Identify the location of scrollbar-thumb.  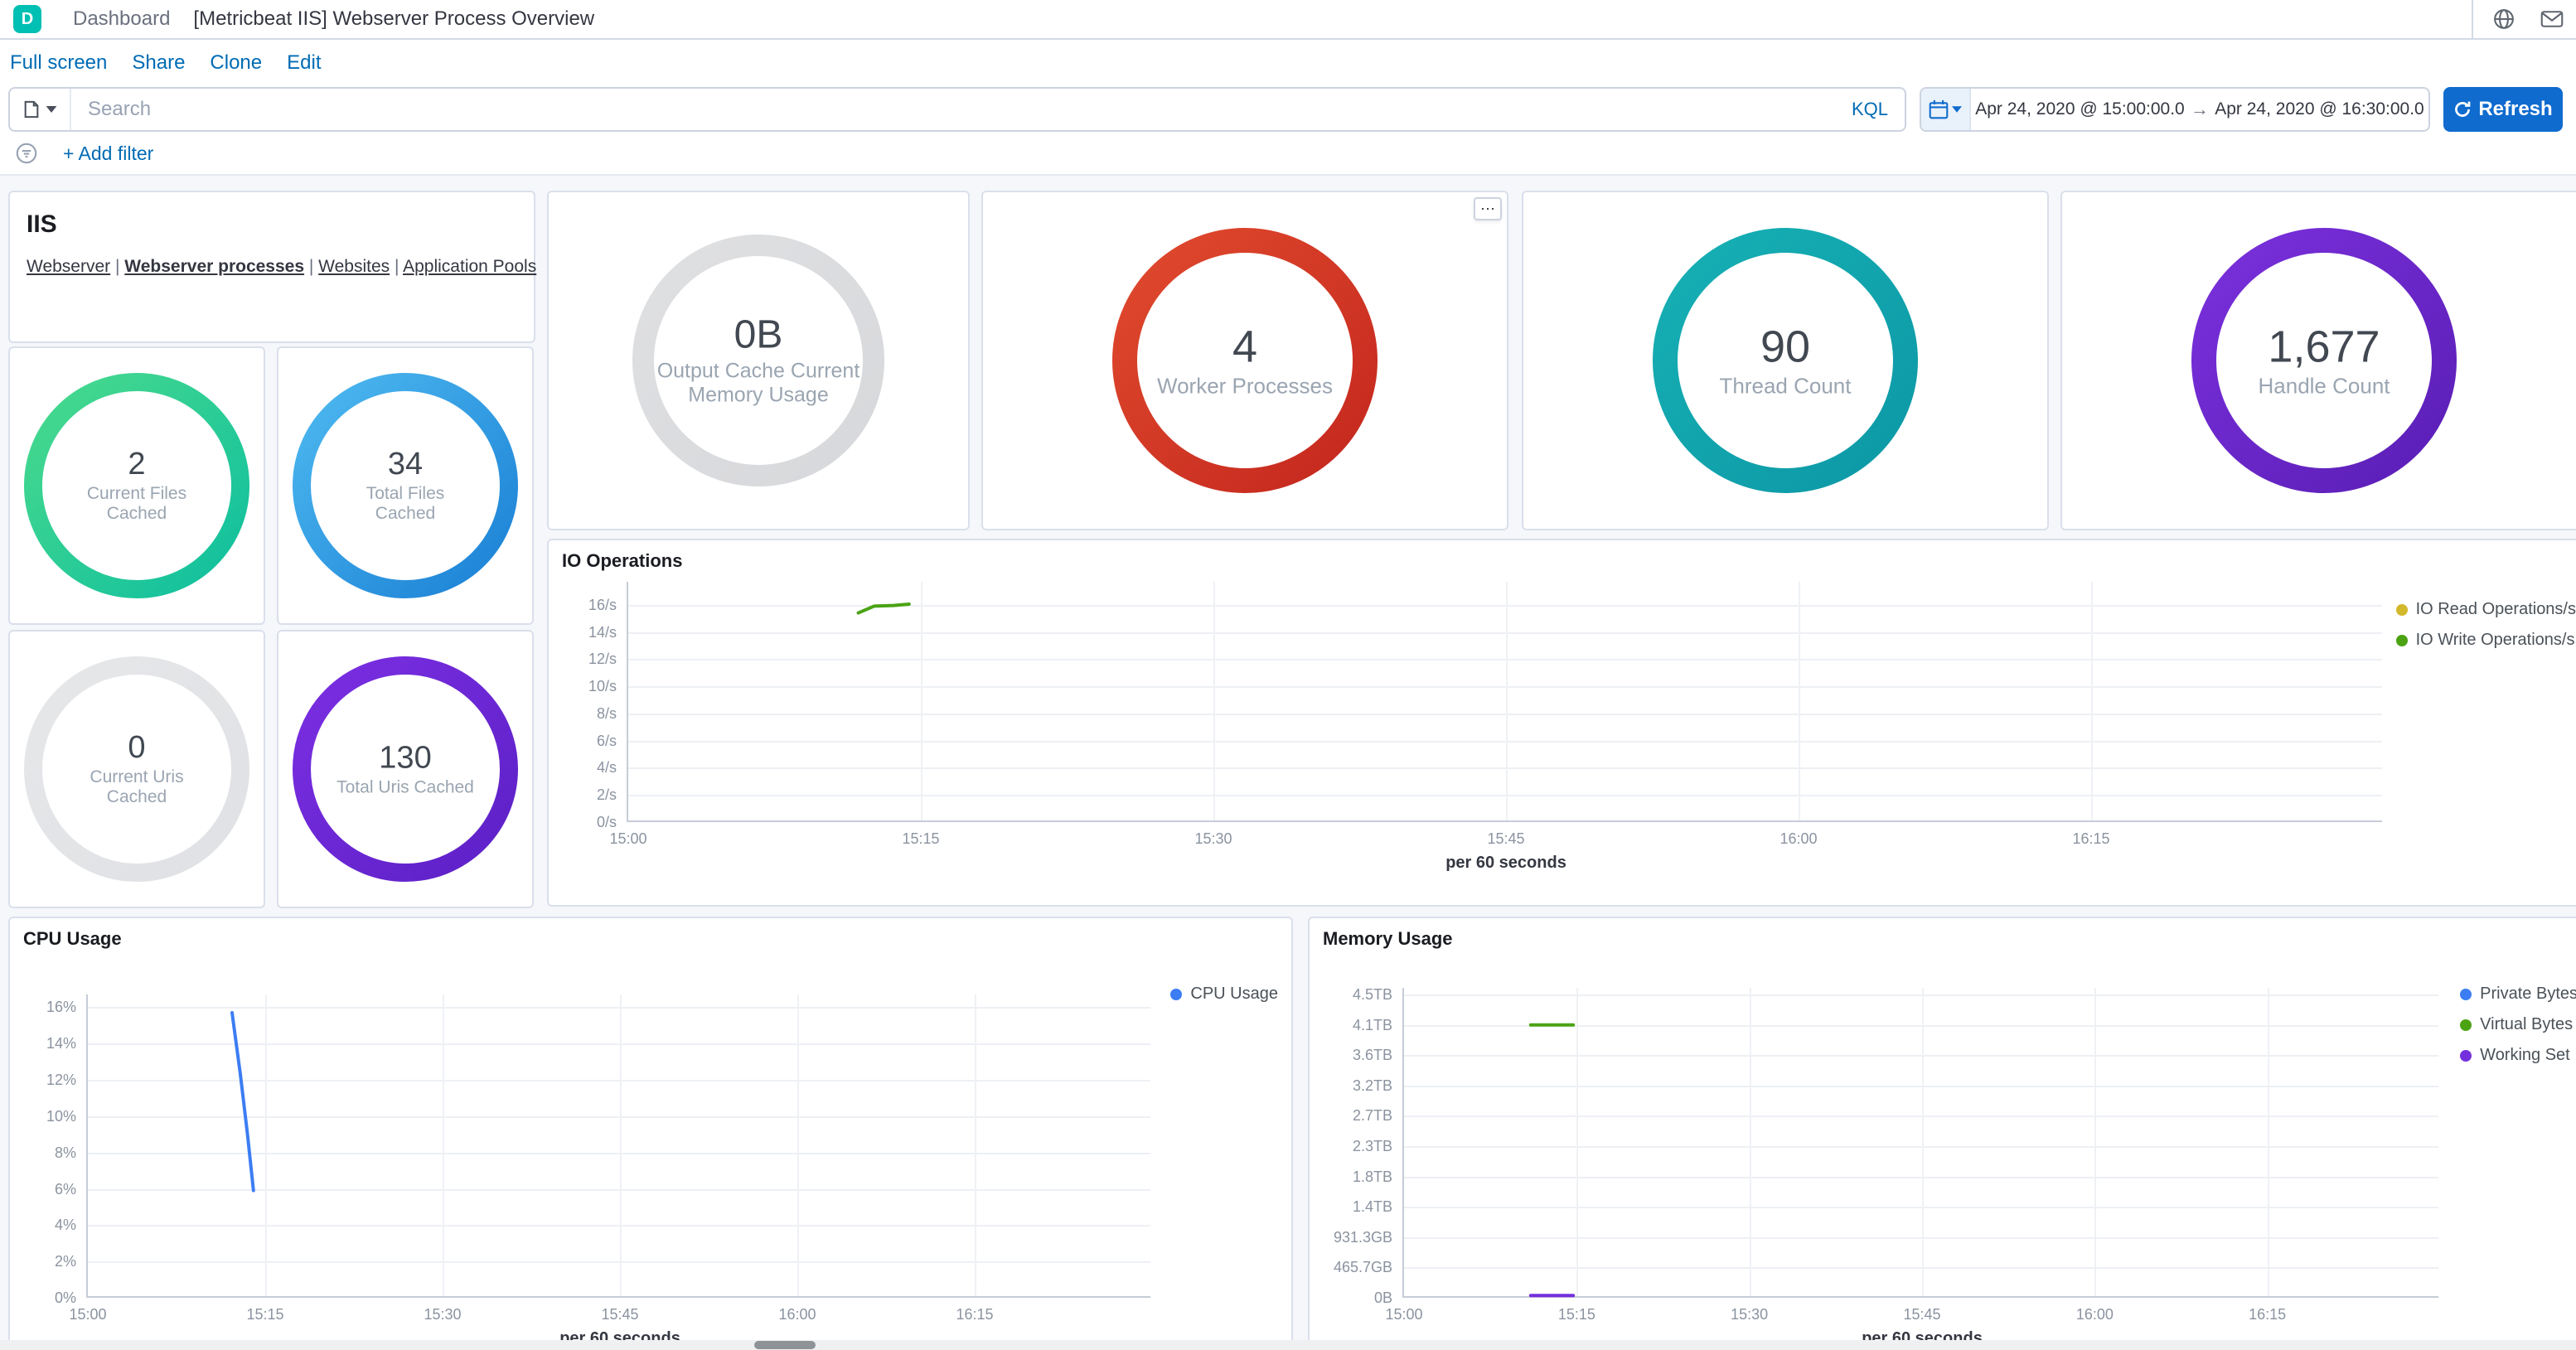
(785, 1345).